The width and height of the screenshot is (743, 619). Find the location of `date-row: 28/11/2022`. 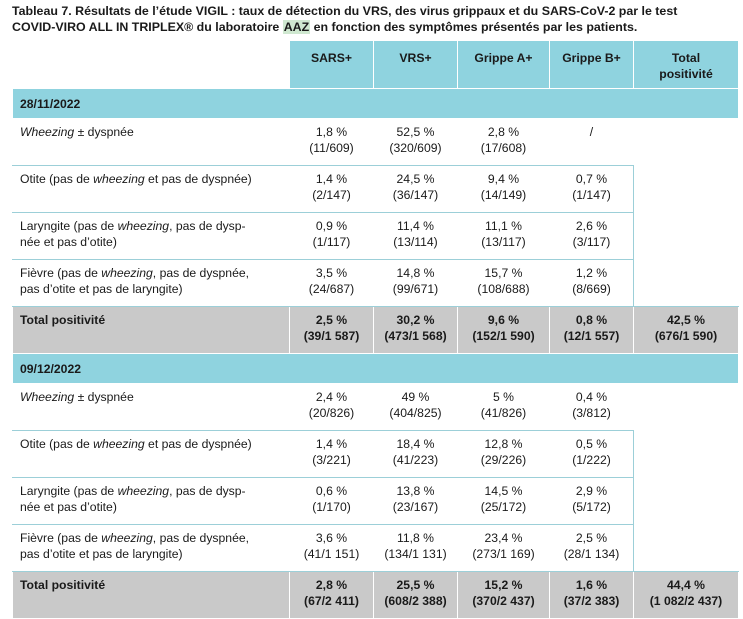

date-row: 28/11/2022 is located at coordinates (375, 103).